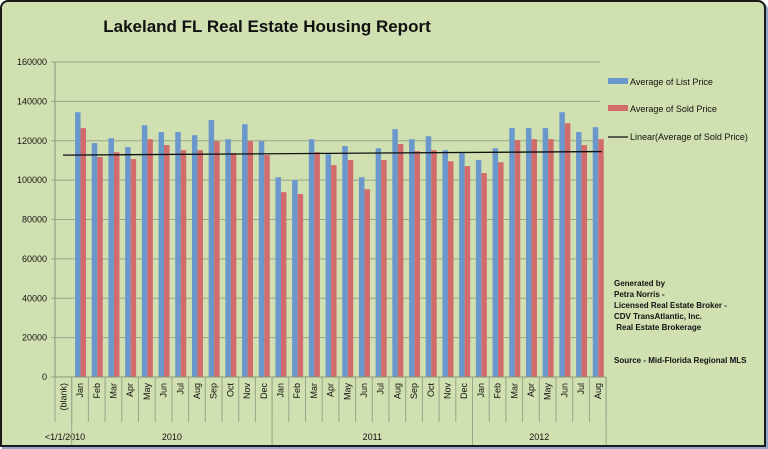  I want to click on y-tick-label: 140000, so click(32, 101).